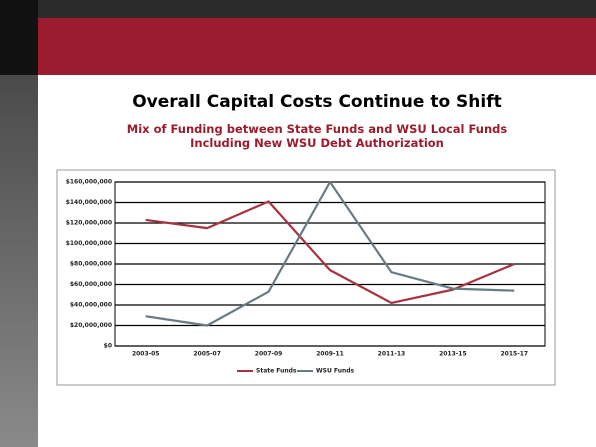 Image resolution: width=596 pixels, height=447 pixels. What do you see at coordinates (89, 182) in the screenshot?
I see `y-tick-label: $160,000,000` at bounding box center [89, 182].